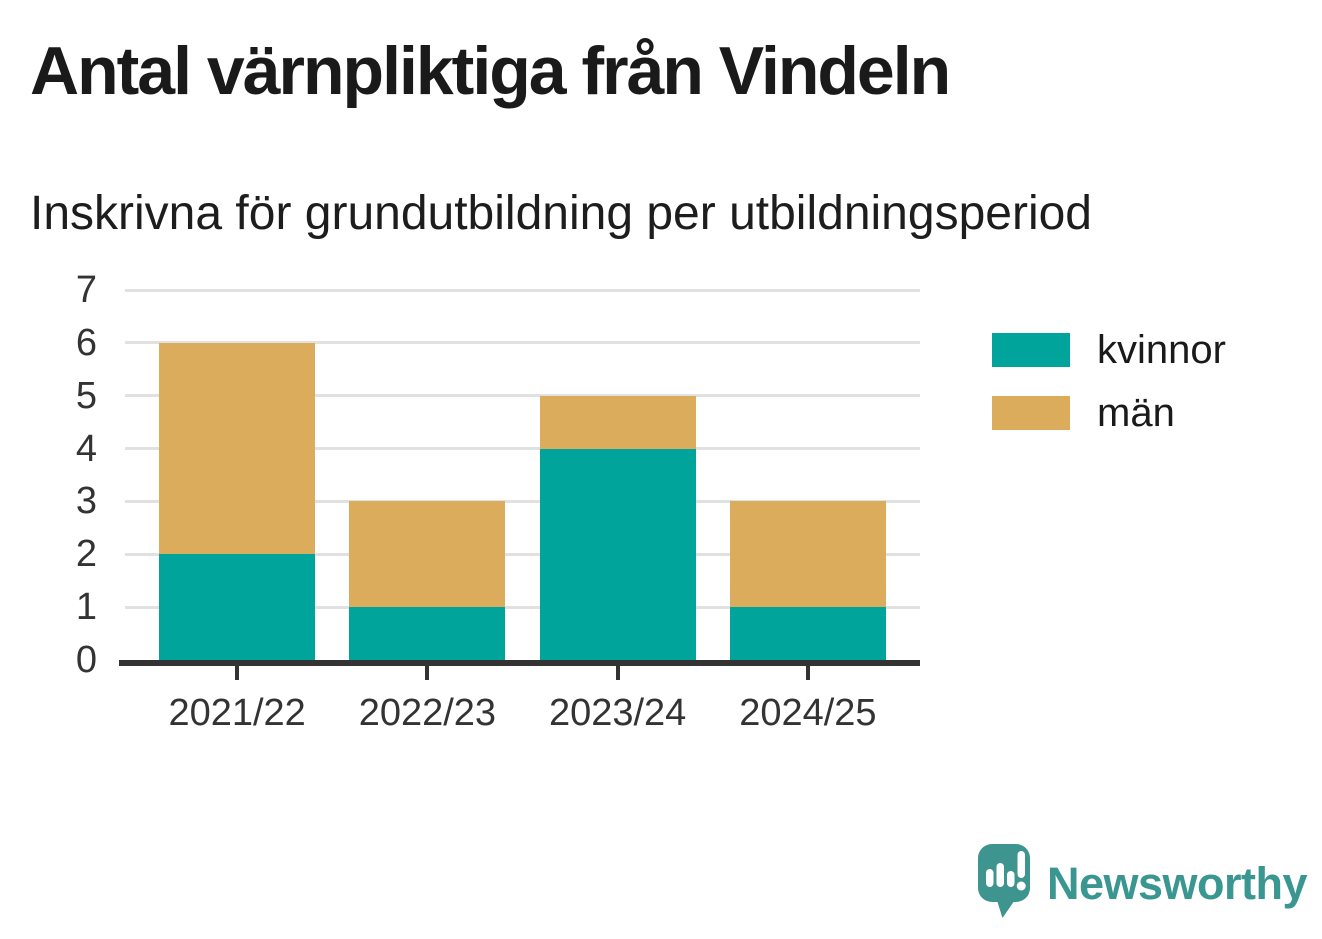 This screenshot has width=1322, height=939. What do you see at coordinates (237, 673) in the screenshot?
I see `x-tick-2021/22` at bounding box center [237, 673].